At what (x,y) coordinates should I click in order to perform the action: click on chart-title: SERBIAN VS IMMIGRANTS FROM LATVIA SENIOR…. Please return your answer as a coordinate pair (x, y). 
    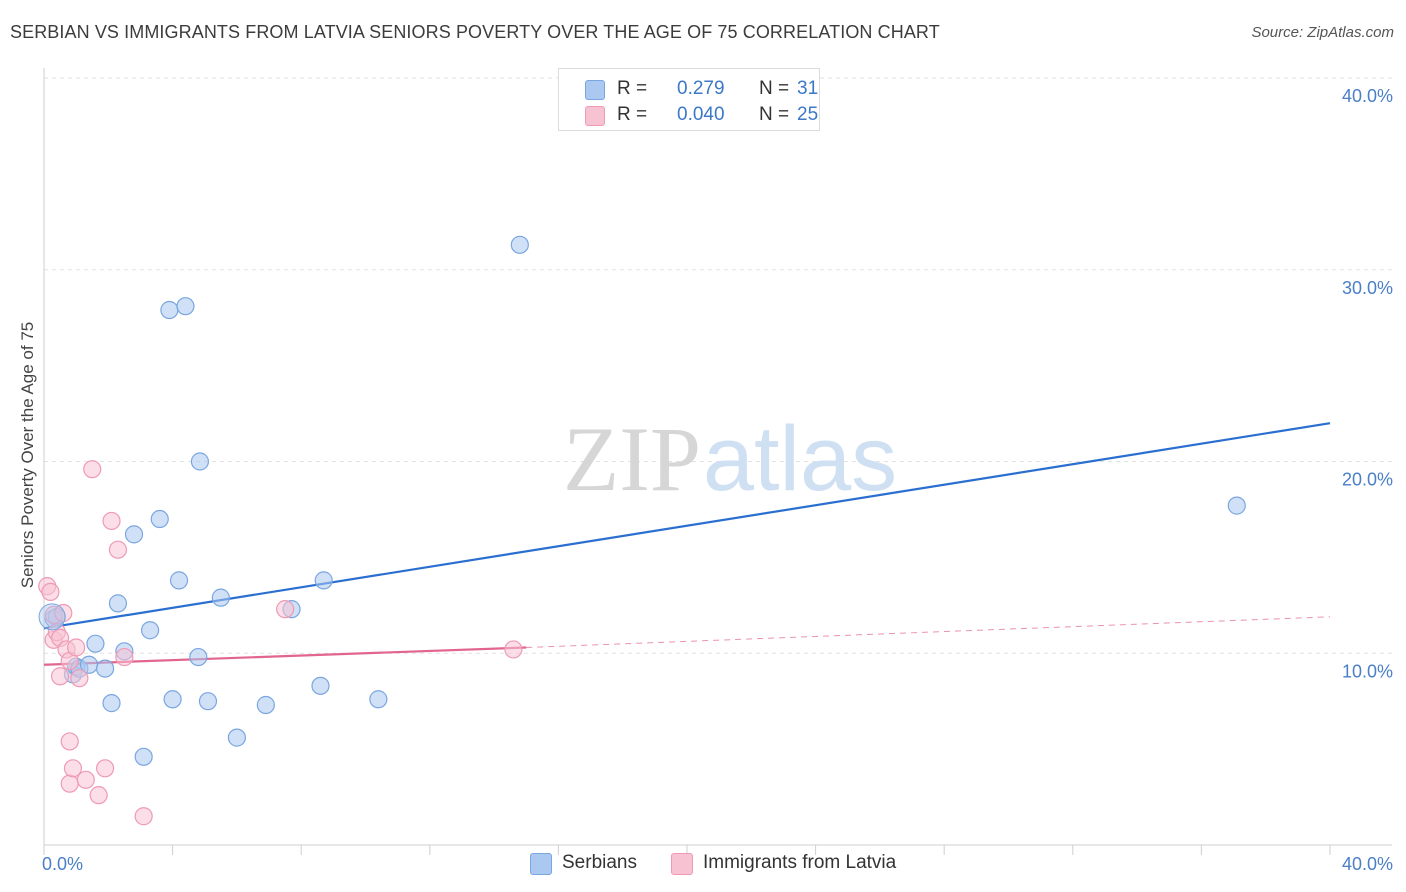
    Looking at the image, I should click on (475, 32).